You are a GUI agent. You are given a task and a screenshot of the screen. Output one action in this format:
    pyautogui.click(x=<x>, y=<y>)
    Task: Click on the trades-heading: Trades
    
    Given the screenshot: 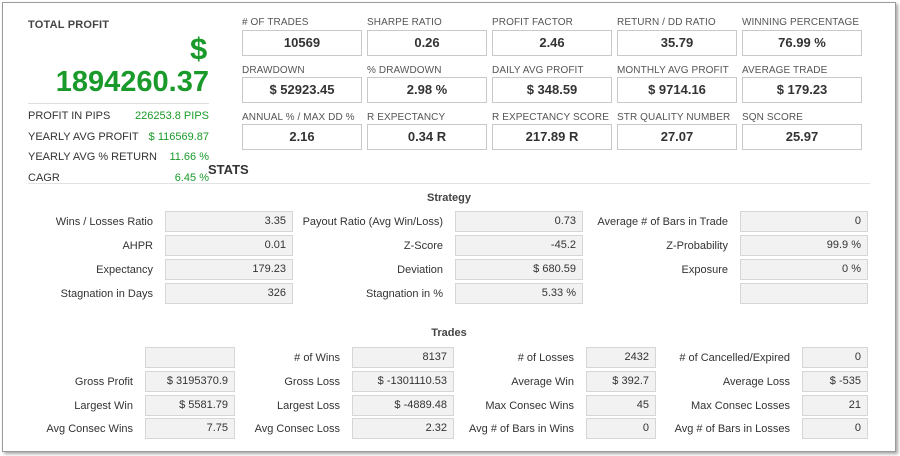 What is the action you would take?
    pyautogui.click(x=449, y=333)
    